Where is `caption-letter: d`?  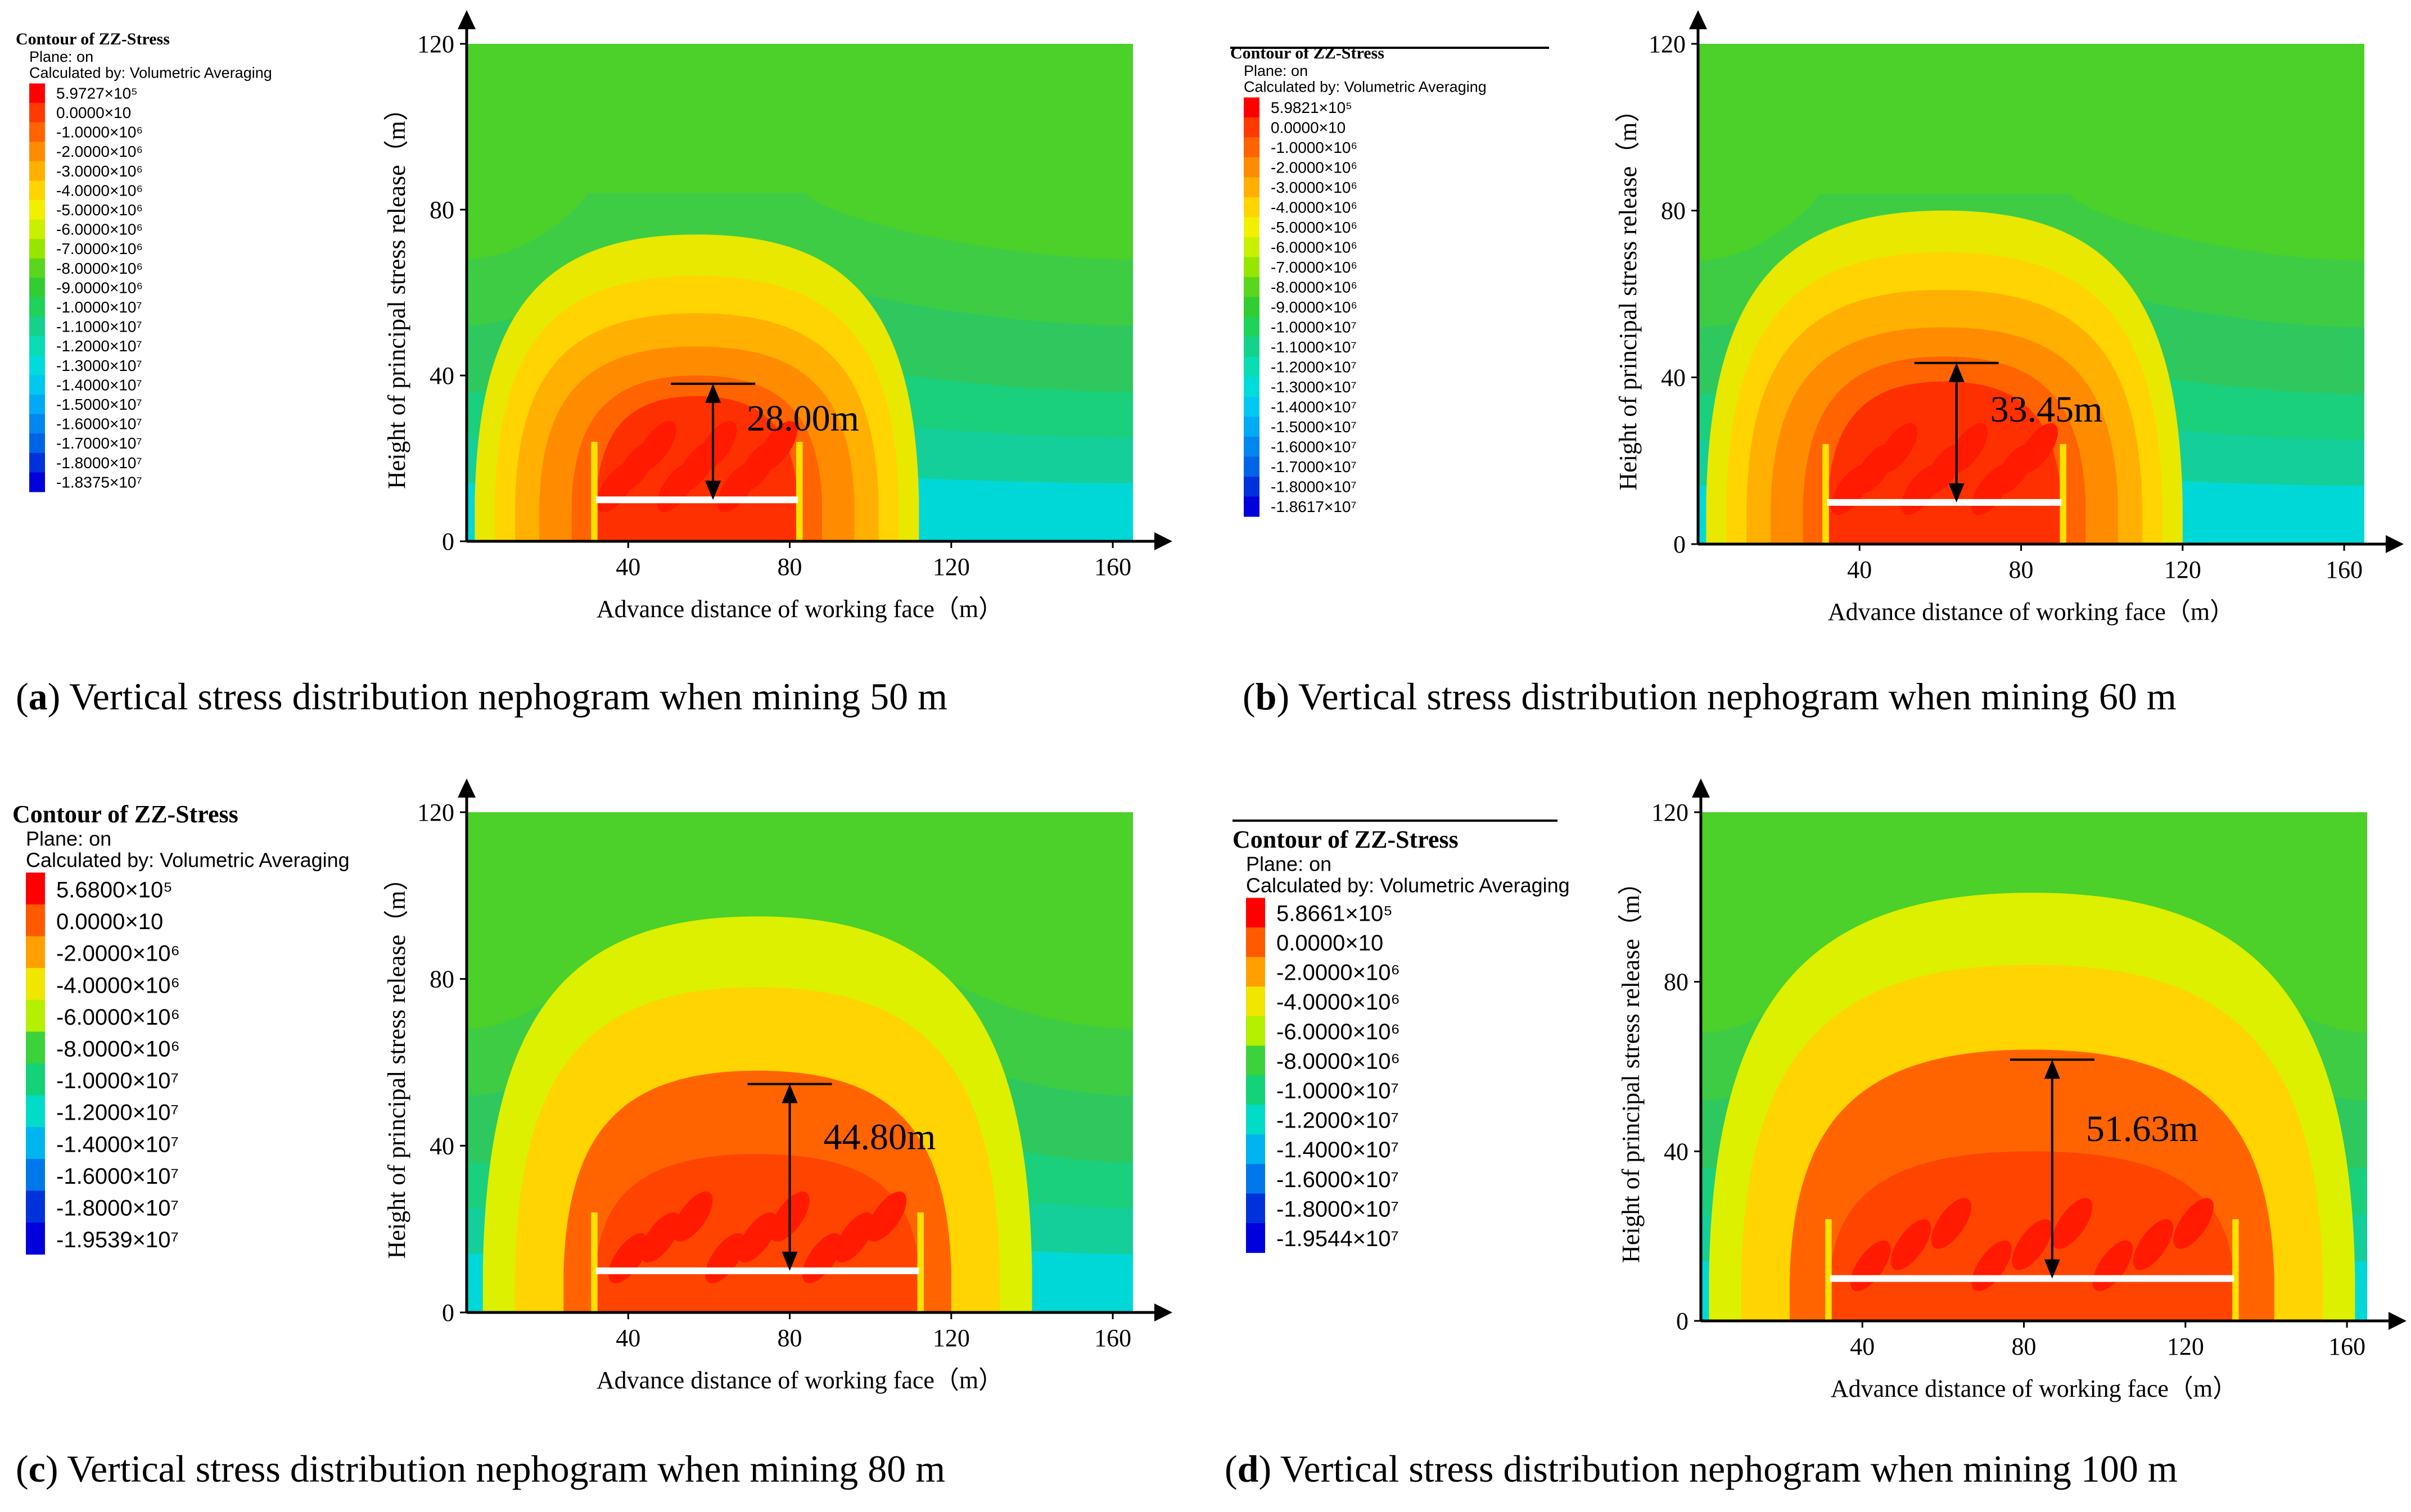
caption-letter: d is located at coordinates (1249, 1468).